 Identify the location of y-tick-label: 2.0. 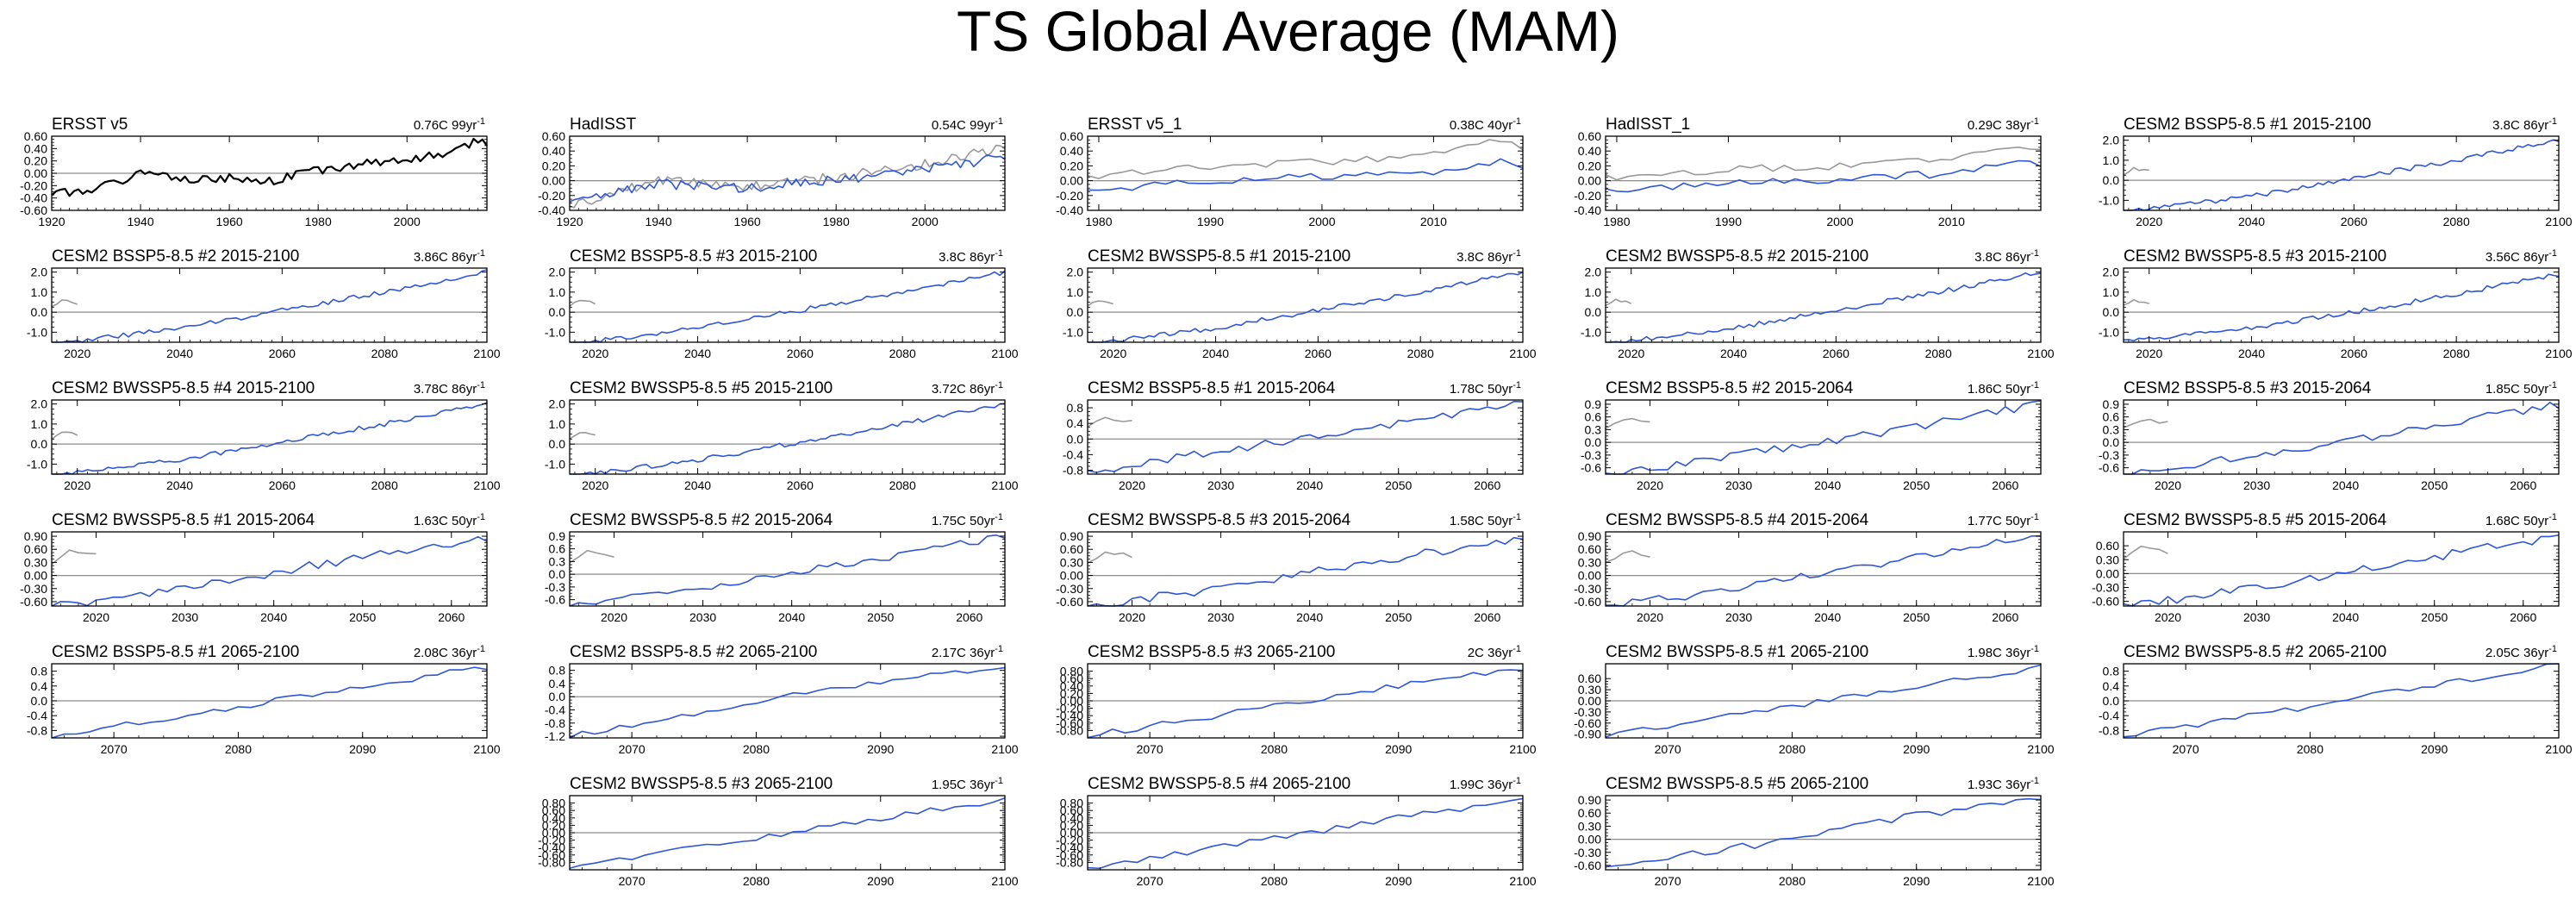
(39, 404).